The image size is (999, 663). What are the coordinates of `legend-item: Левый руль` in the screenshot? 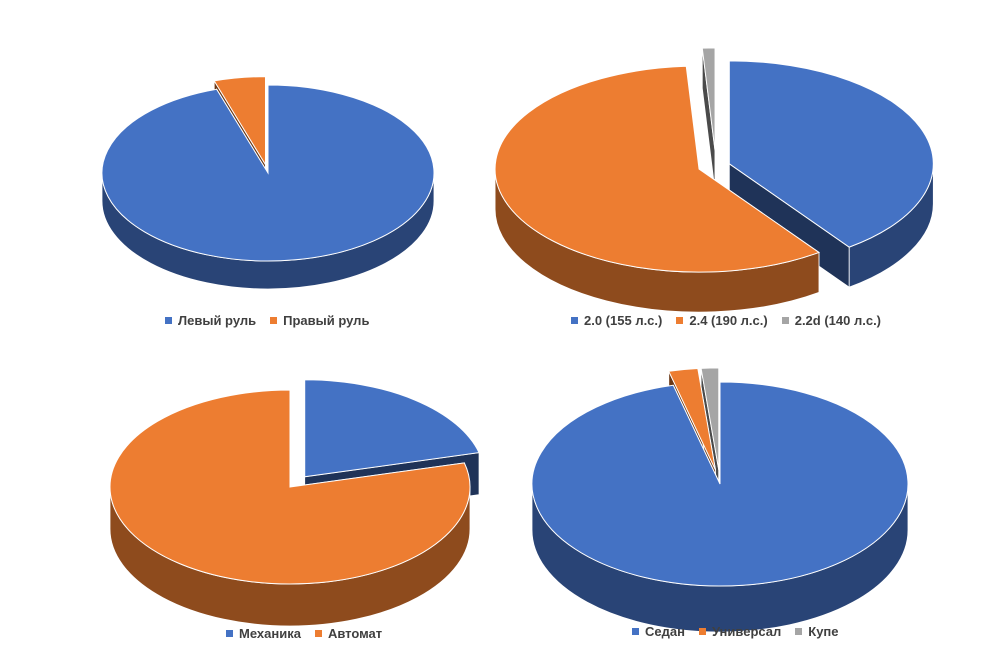 It's located at (210, 320).